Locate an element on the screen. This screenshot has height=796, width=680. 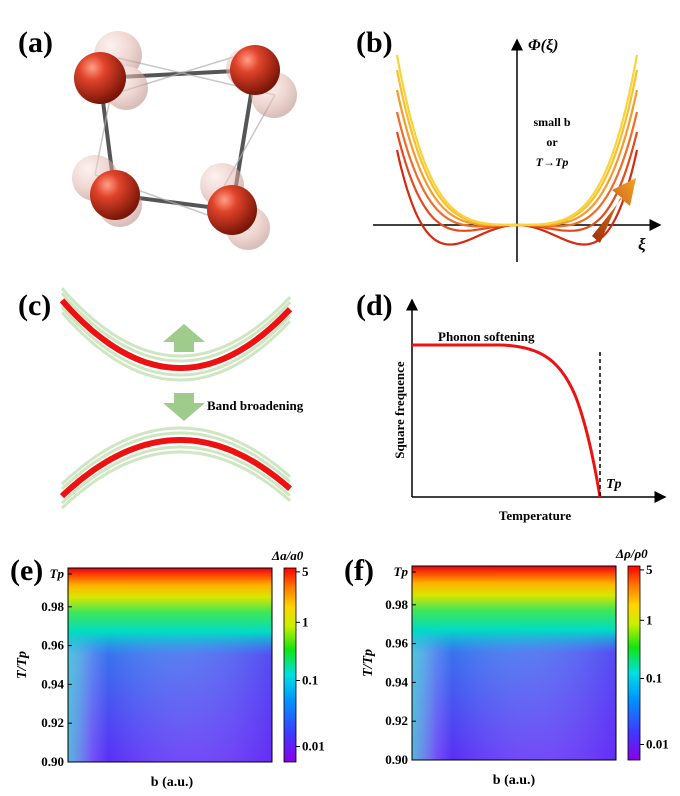
panel-a-label: (a) is located at coordinates (35, 42).